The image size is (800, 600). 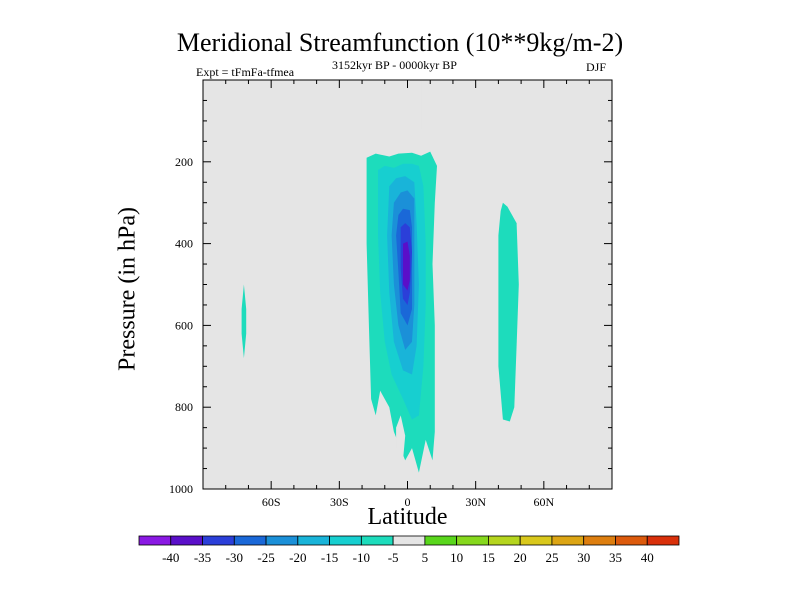 I want to click on cell-plus-5-top-c, so click(x=490, y=109).